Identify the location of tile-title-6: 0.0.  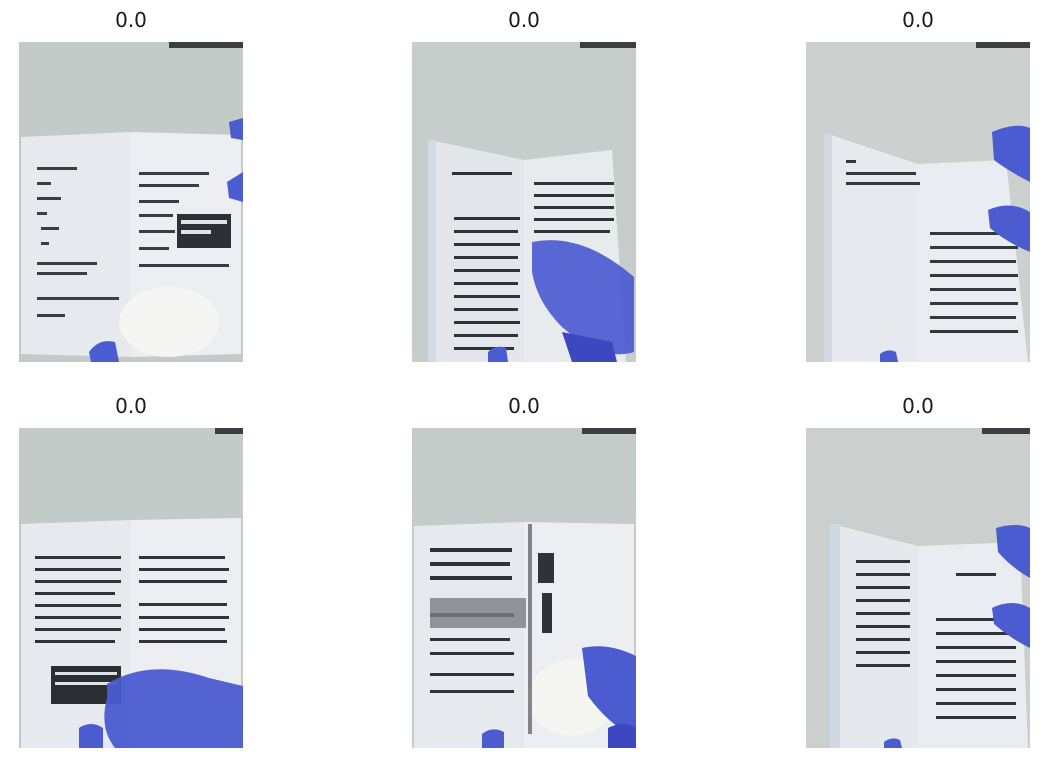
(918, 406).